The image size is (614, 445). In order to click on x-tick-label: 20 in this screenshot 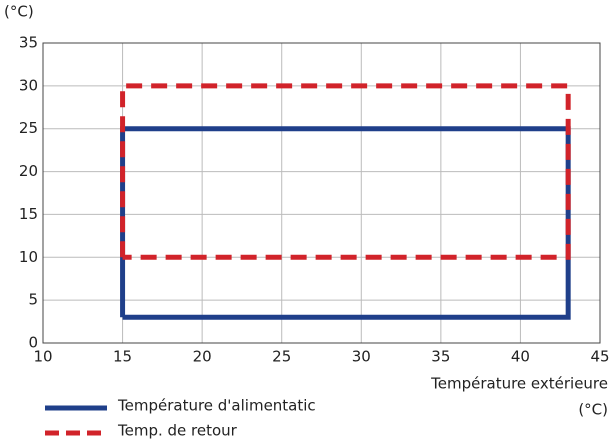, I will do `click(202, 357)`.